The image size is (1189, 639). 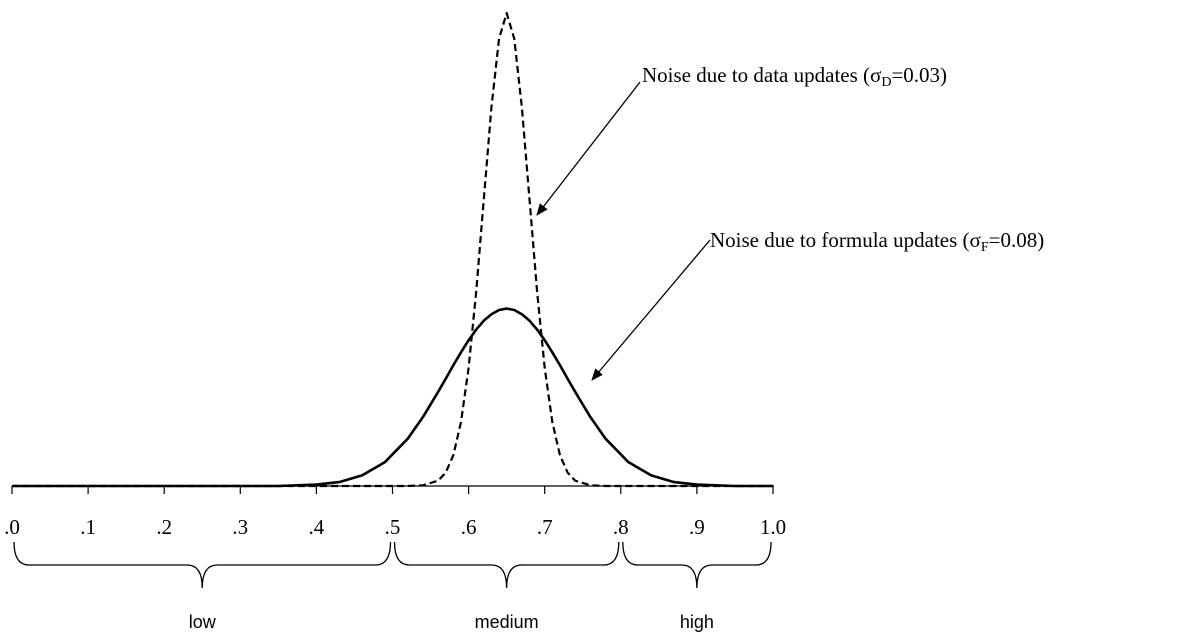 I want to click on x-tick-label: .3, so click(x=240, y=527).